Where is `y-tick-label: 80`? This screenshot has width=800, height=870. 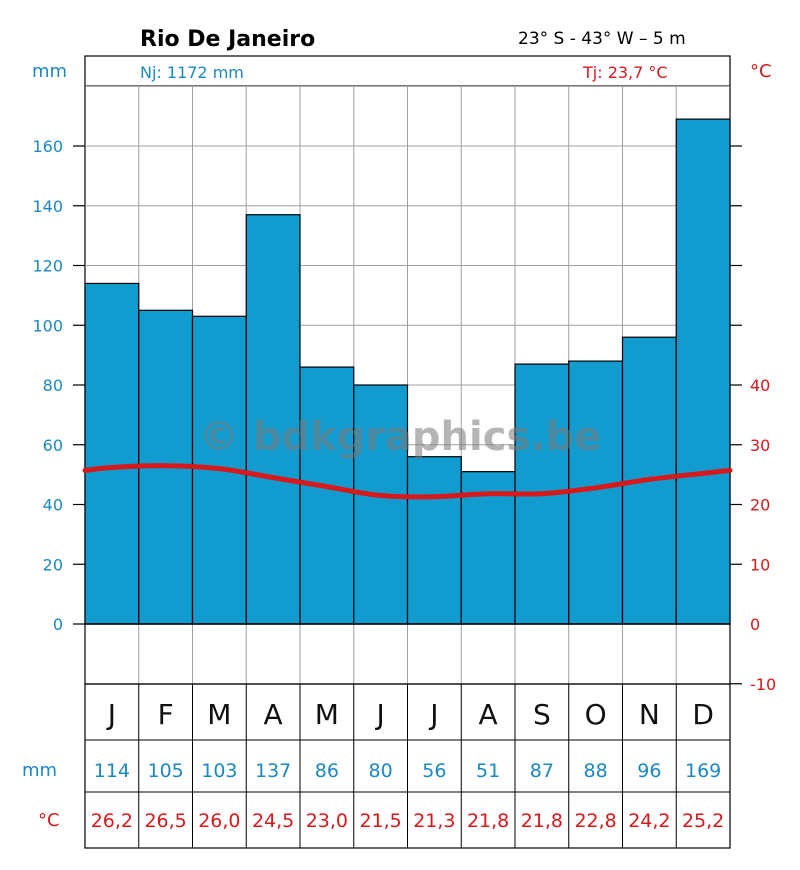 y-tick-label: 80 is located at coordinates (53, 385).